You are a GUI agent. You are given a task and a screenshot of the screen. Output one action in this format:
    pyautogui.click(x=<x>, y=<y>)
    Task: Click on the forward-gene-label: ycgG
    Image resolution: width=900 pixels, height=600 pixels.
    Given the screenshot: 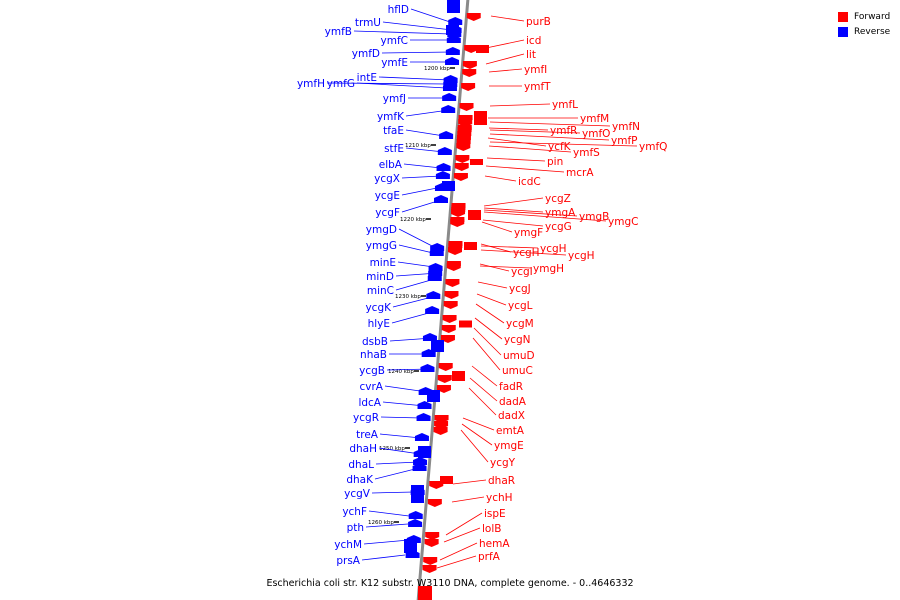 What is the action you would take?
    pyautogui.click(x=558, y=227)
    